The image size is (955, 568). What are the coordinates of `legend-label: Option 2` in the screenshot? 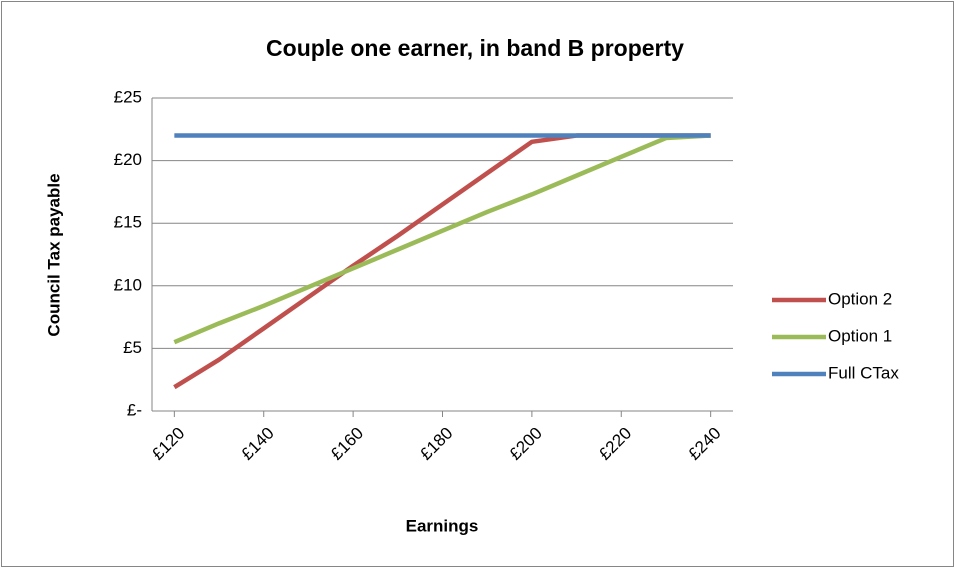 It's located at (860, 298).